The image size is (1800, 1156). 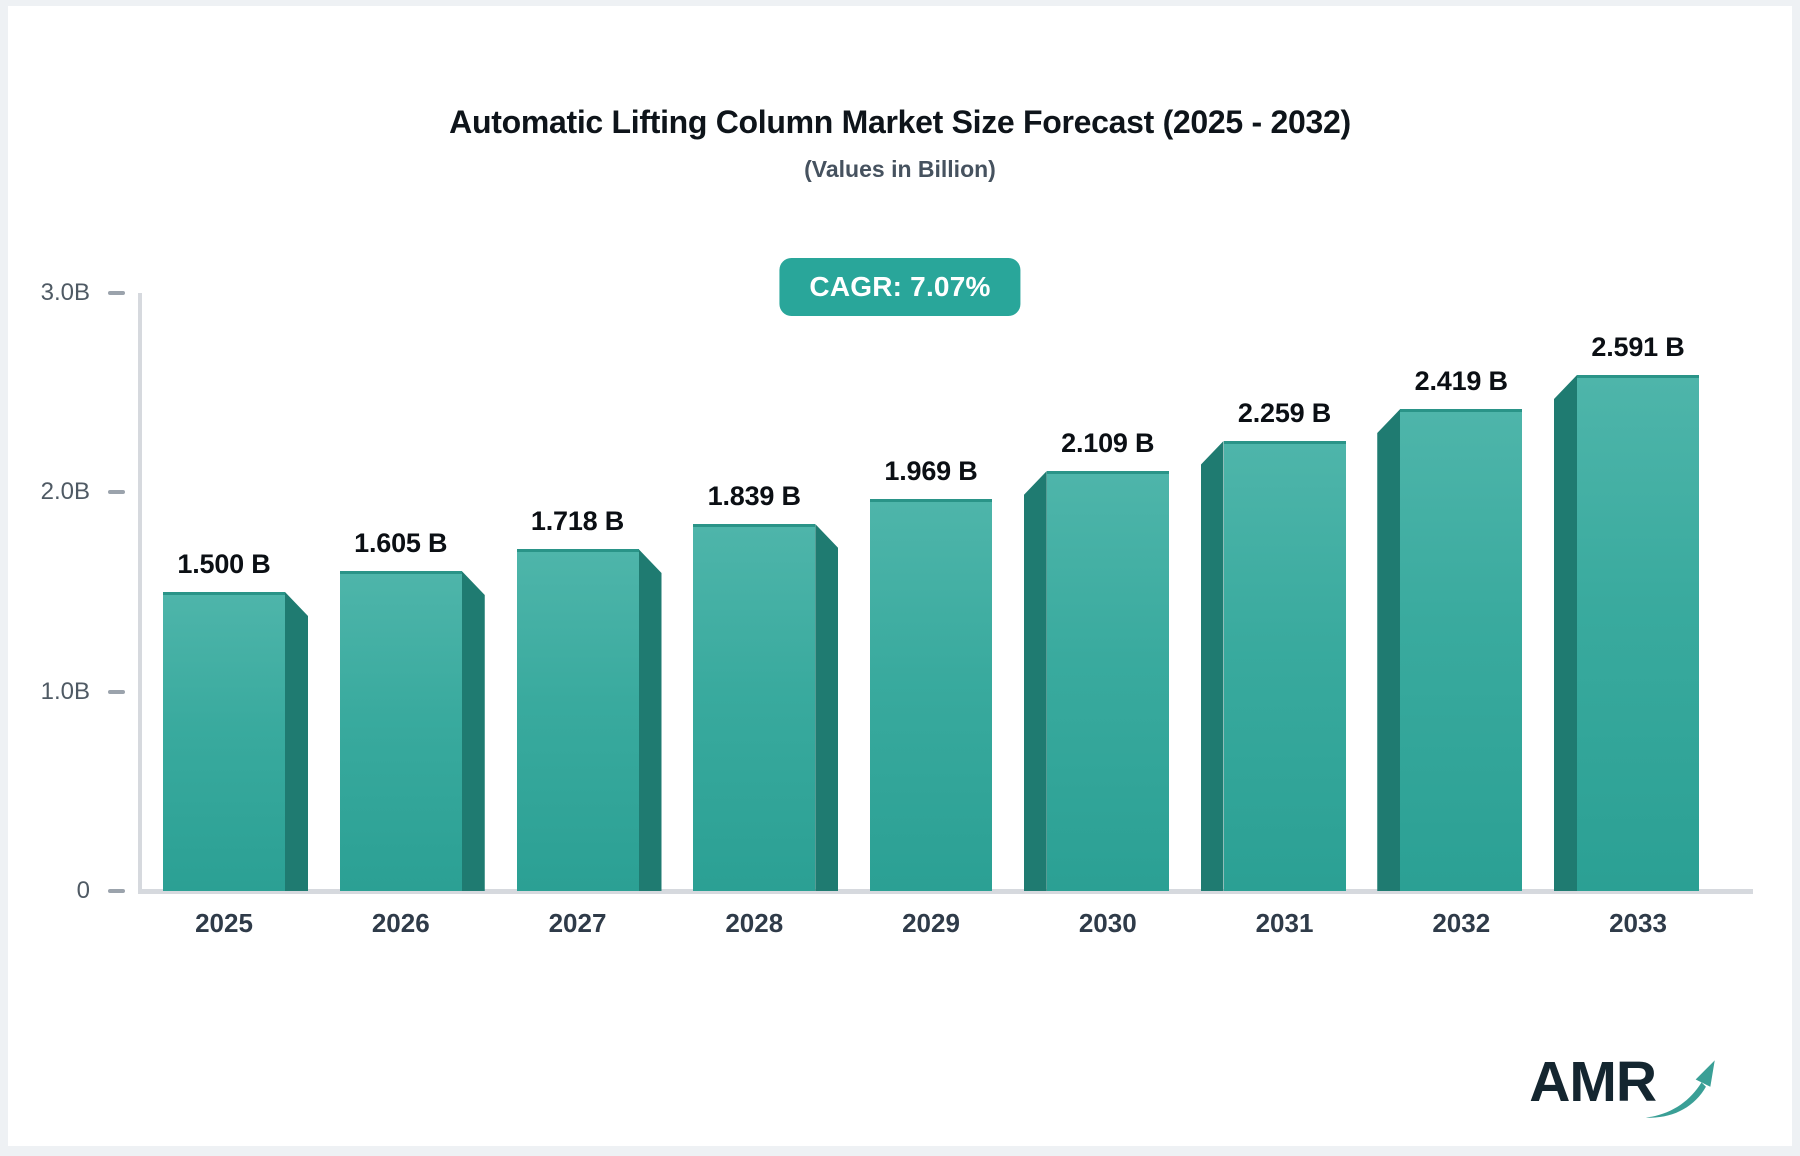 What do you see at coordinates (754, 923) in the screenshot?
I see `x-tick-label: 2028` at bounding box center [754, 923].